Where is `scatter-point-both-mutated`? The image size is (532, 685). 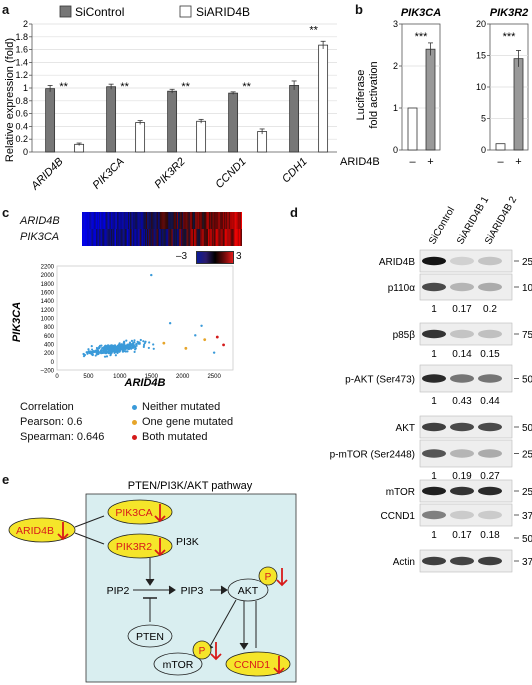
scatter-point-both-mutated is located at coordinates (217, 337).